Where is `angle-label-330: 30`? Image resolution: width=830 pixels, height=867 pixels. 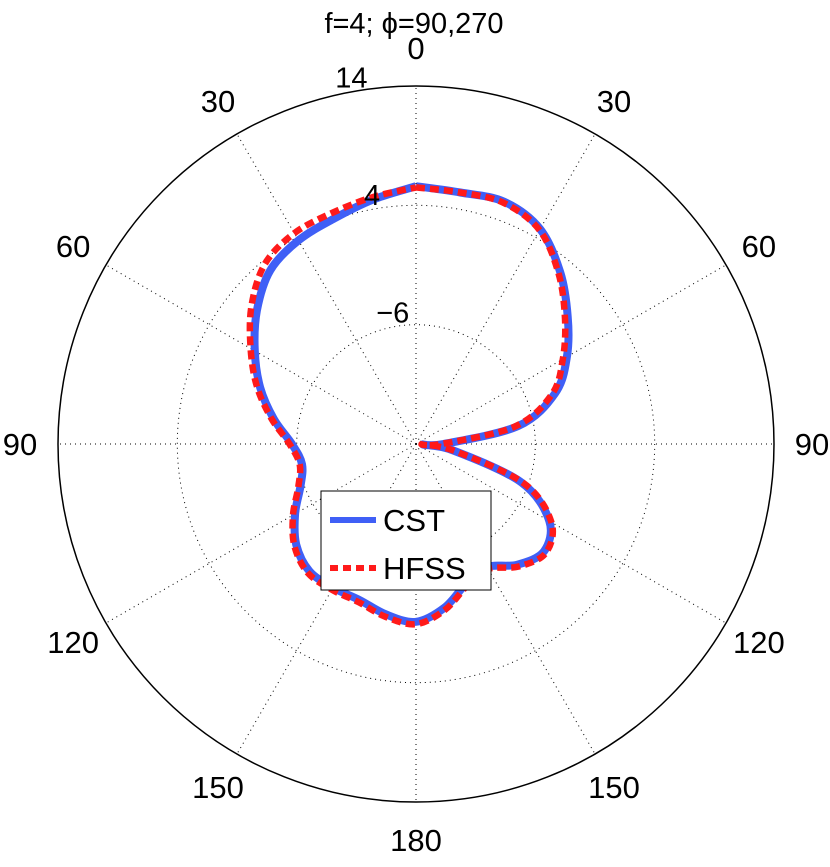
angle-label-330: 30 is located at coordinates (218, 101).